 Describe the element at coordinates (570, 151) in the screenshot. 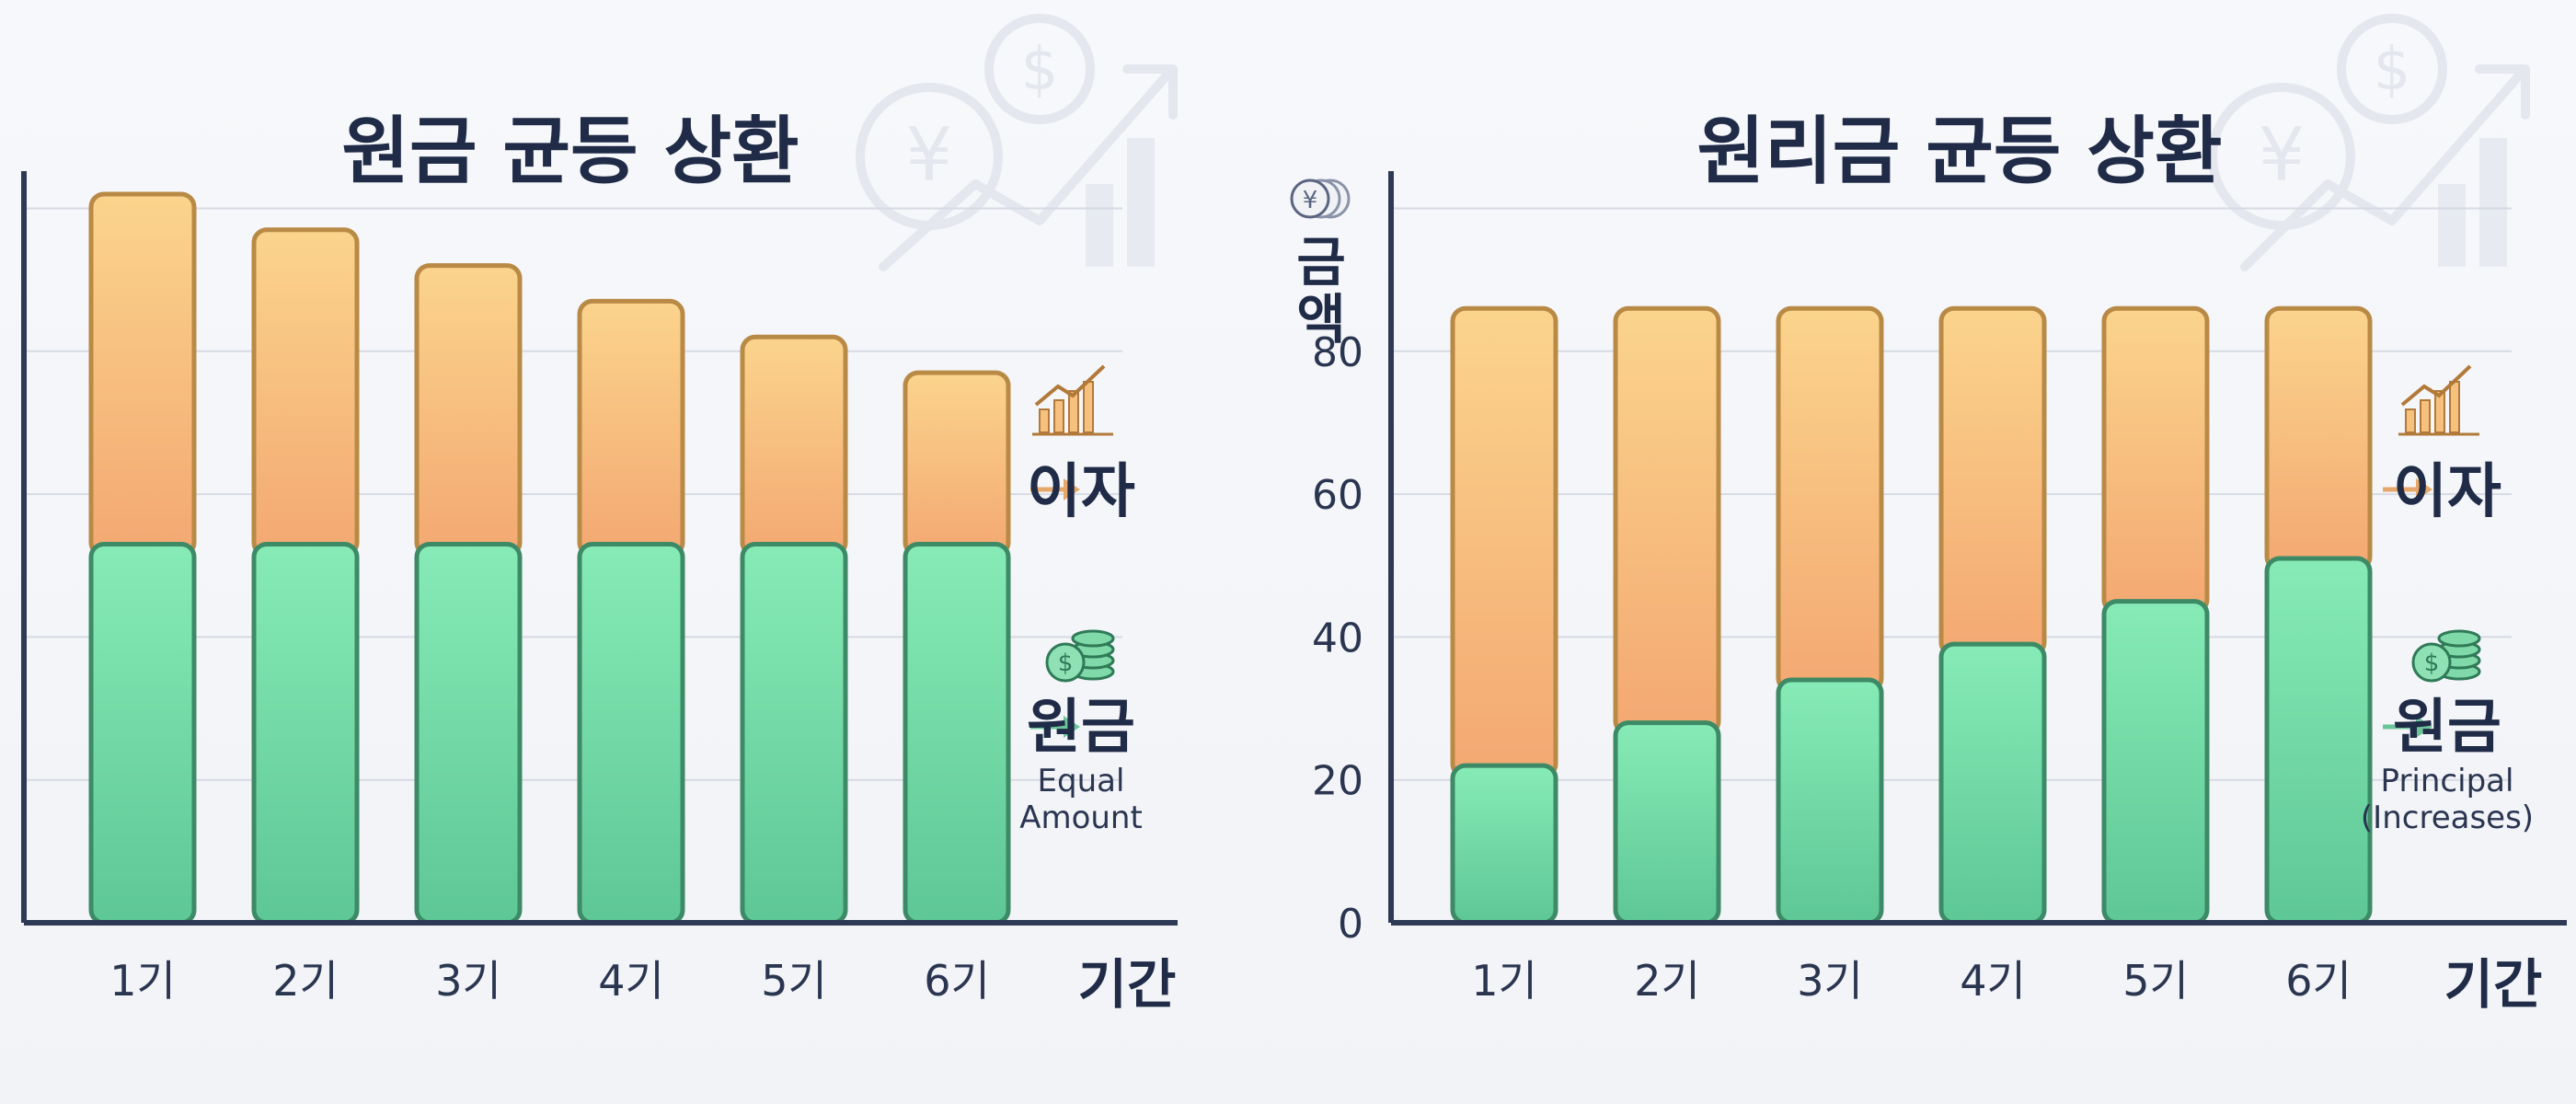

I see `chart-title: 원금 균등 상환` at that location.